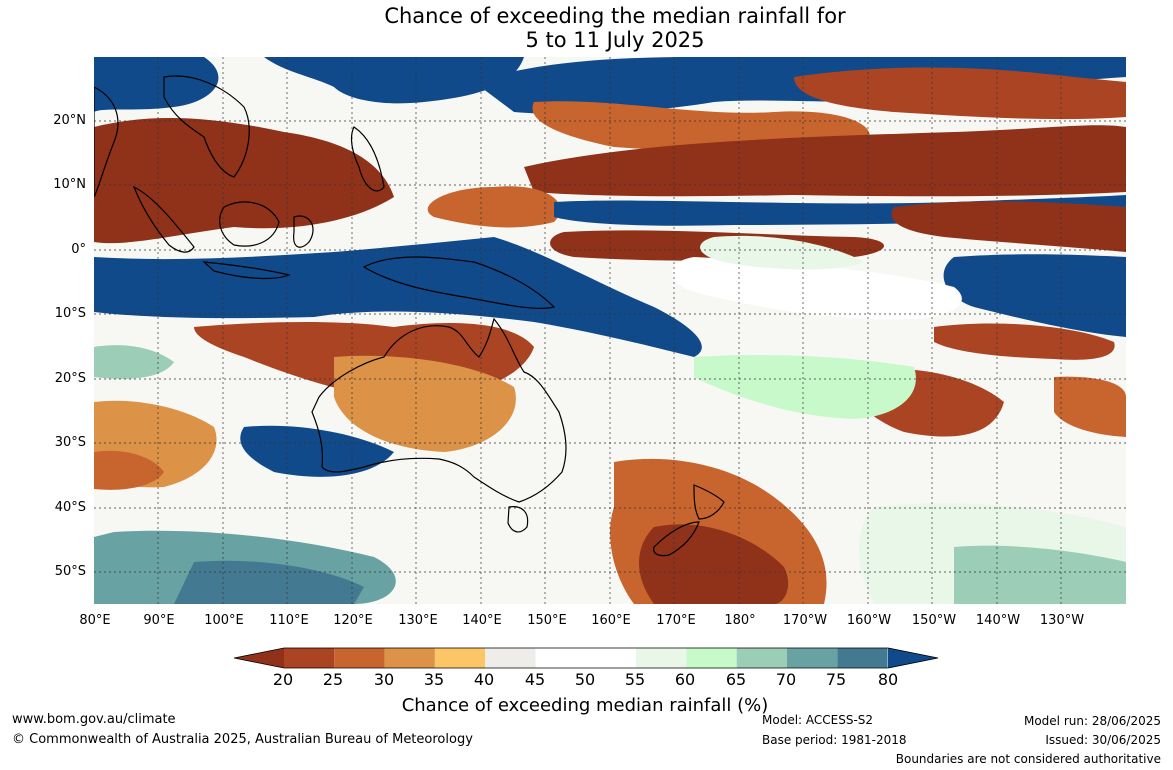 This screenshot has height=770, width=1173. What do you see at coordinates (246, 270) in the screenshot?
I see `java-coastline` at bounding box center [246, 270].